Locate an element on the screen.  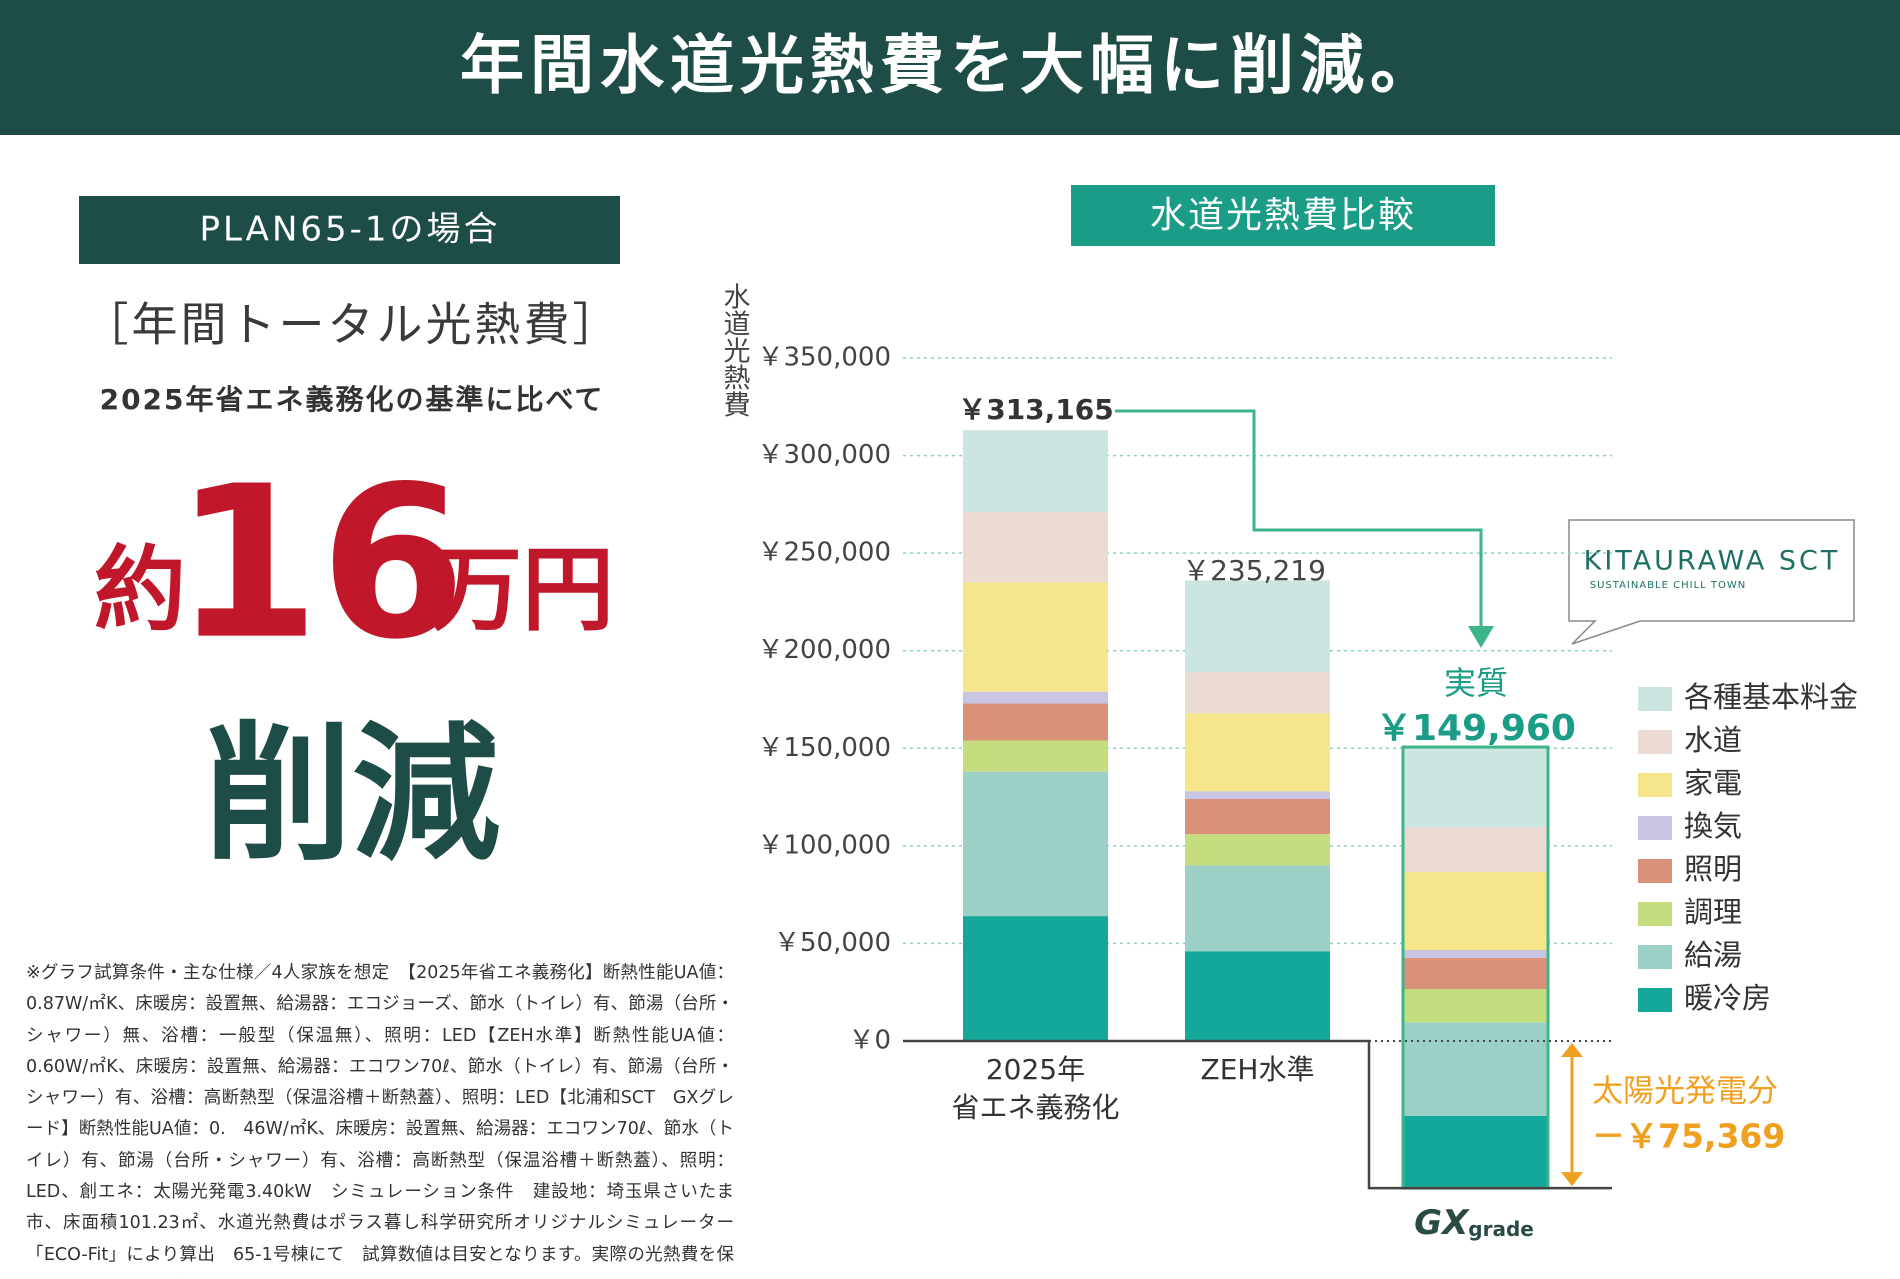
x-tick-label-line: 2025年 is located at coordinates (1035, 1069).